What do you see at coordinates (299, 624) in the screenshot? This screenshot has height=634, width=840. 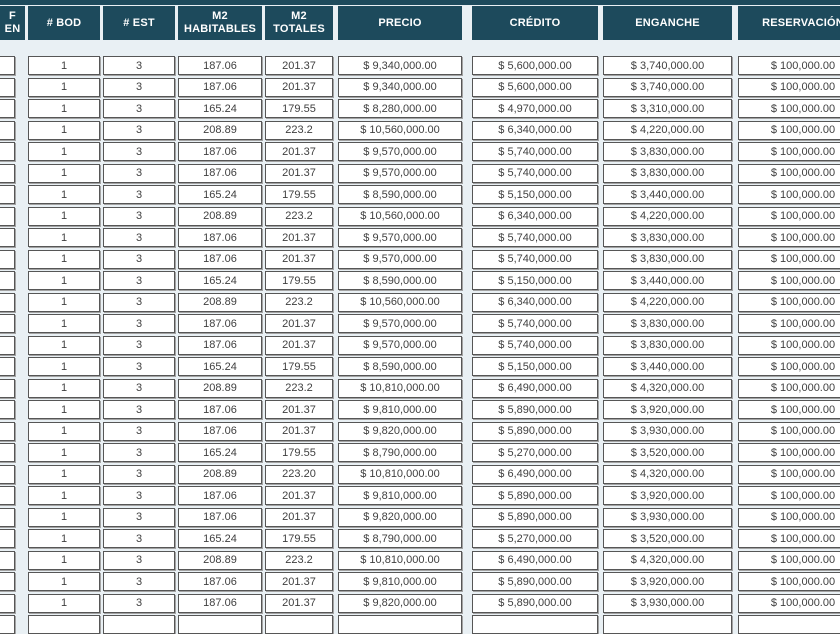 I see `cell-m2_totales` at bounding box center [299, 624].